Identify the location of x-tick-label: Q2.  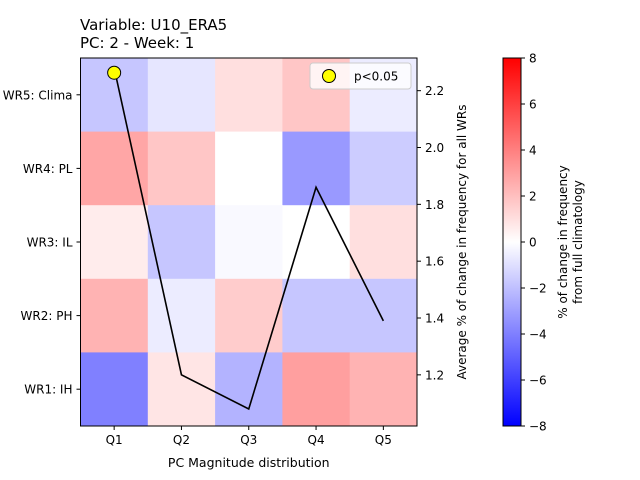
(181, 440).